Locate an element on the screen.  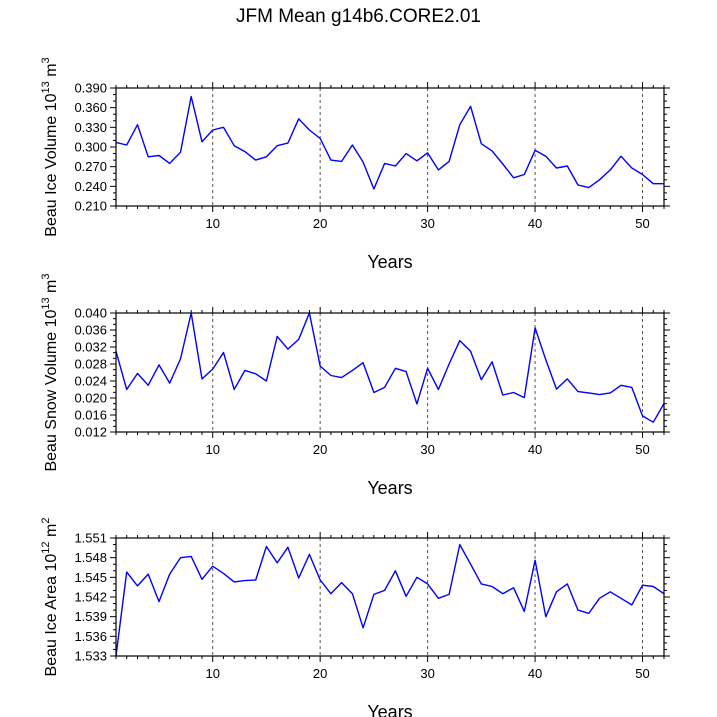
y-tick-label: 1.542 is located at coordinates (90, 597).